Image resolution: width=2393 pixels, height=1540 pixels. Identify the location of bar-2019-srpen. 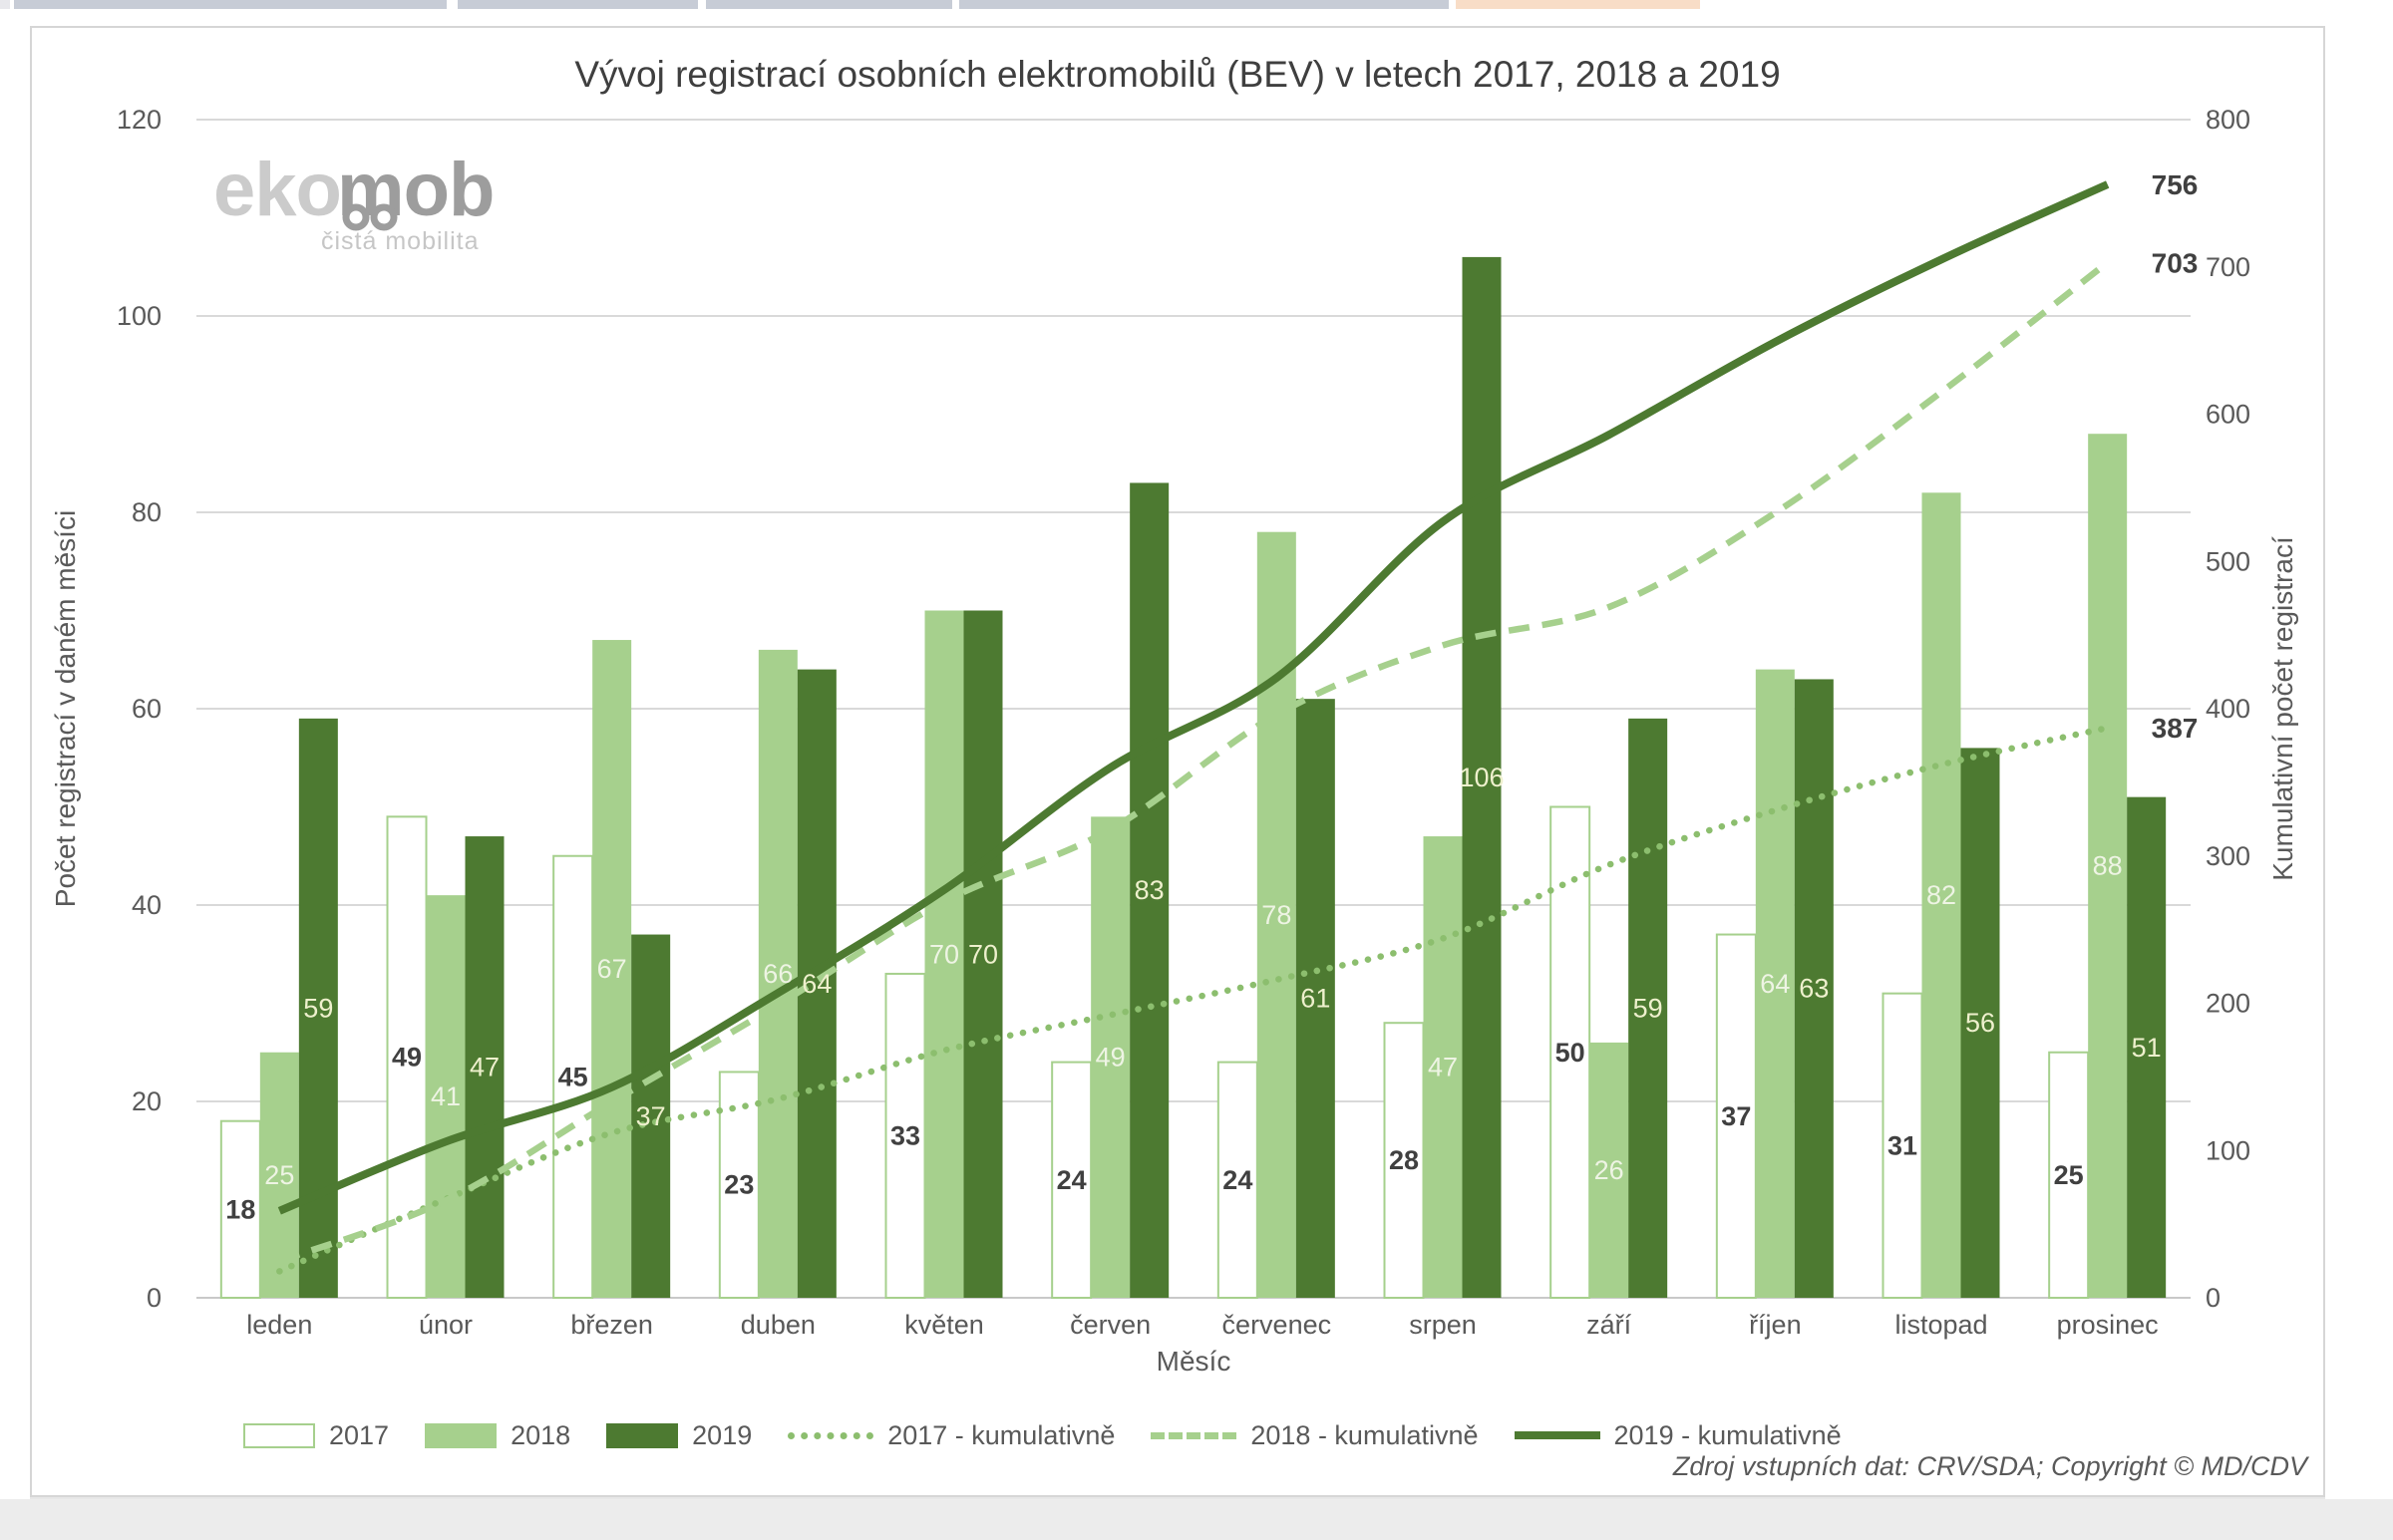
(1482, 777).